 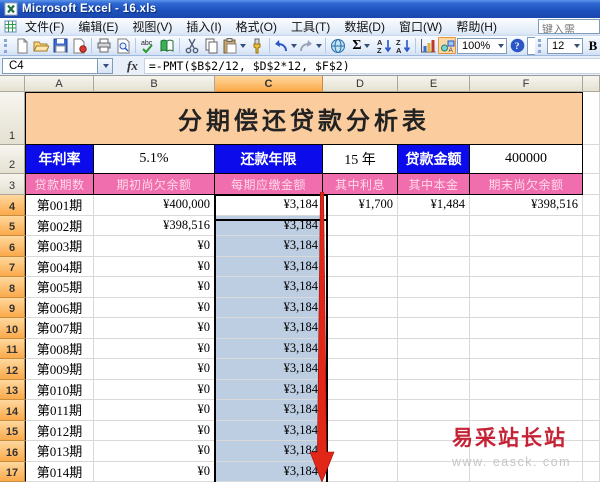 I want to click on cell-C14: ¥3,184, so click(x=269, y=410).